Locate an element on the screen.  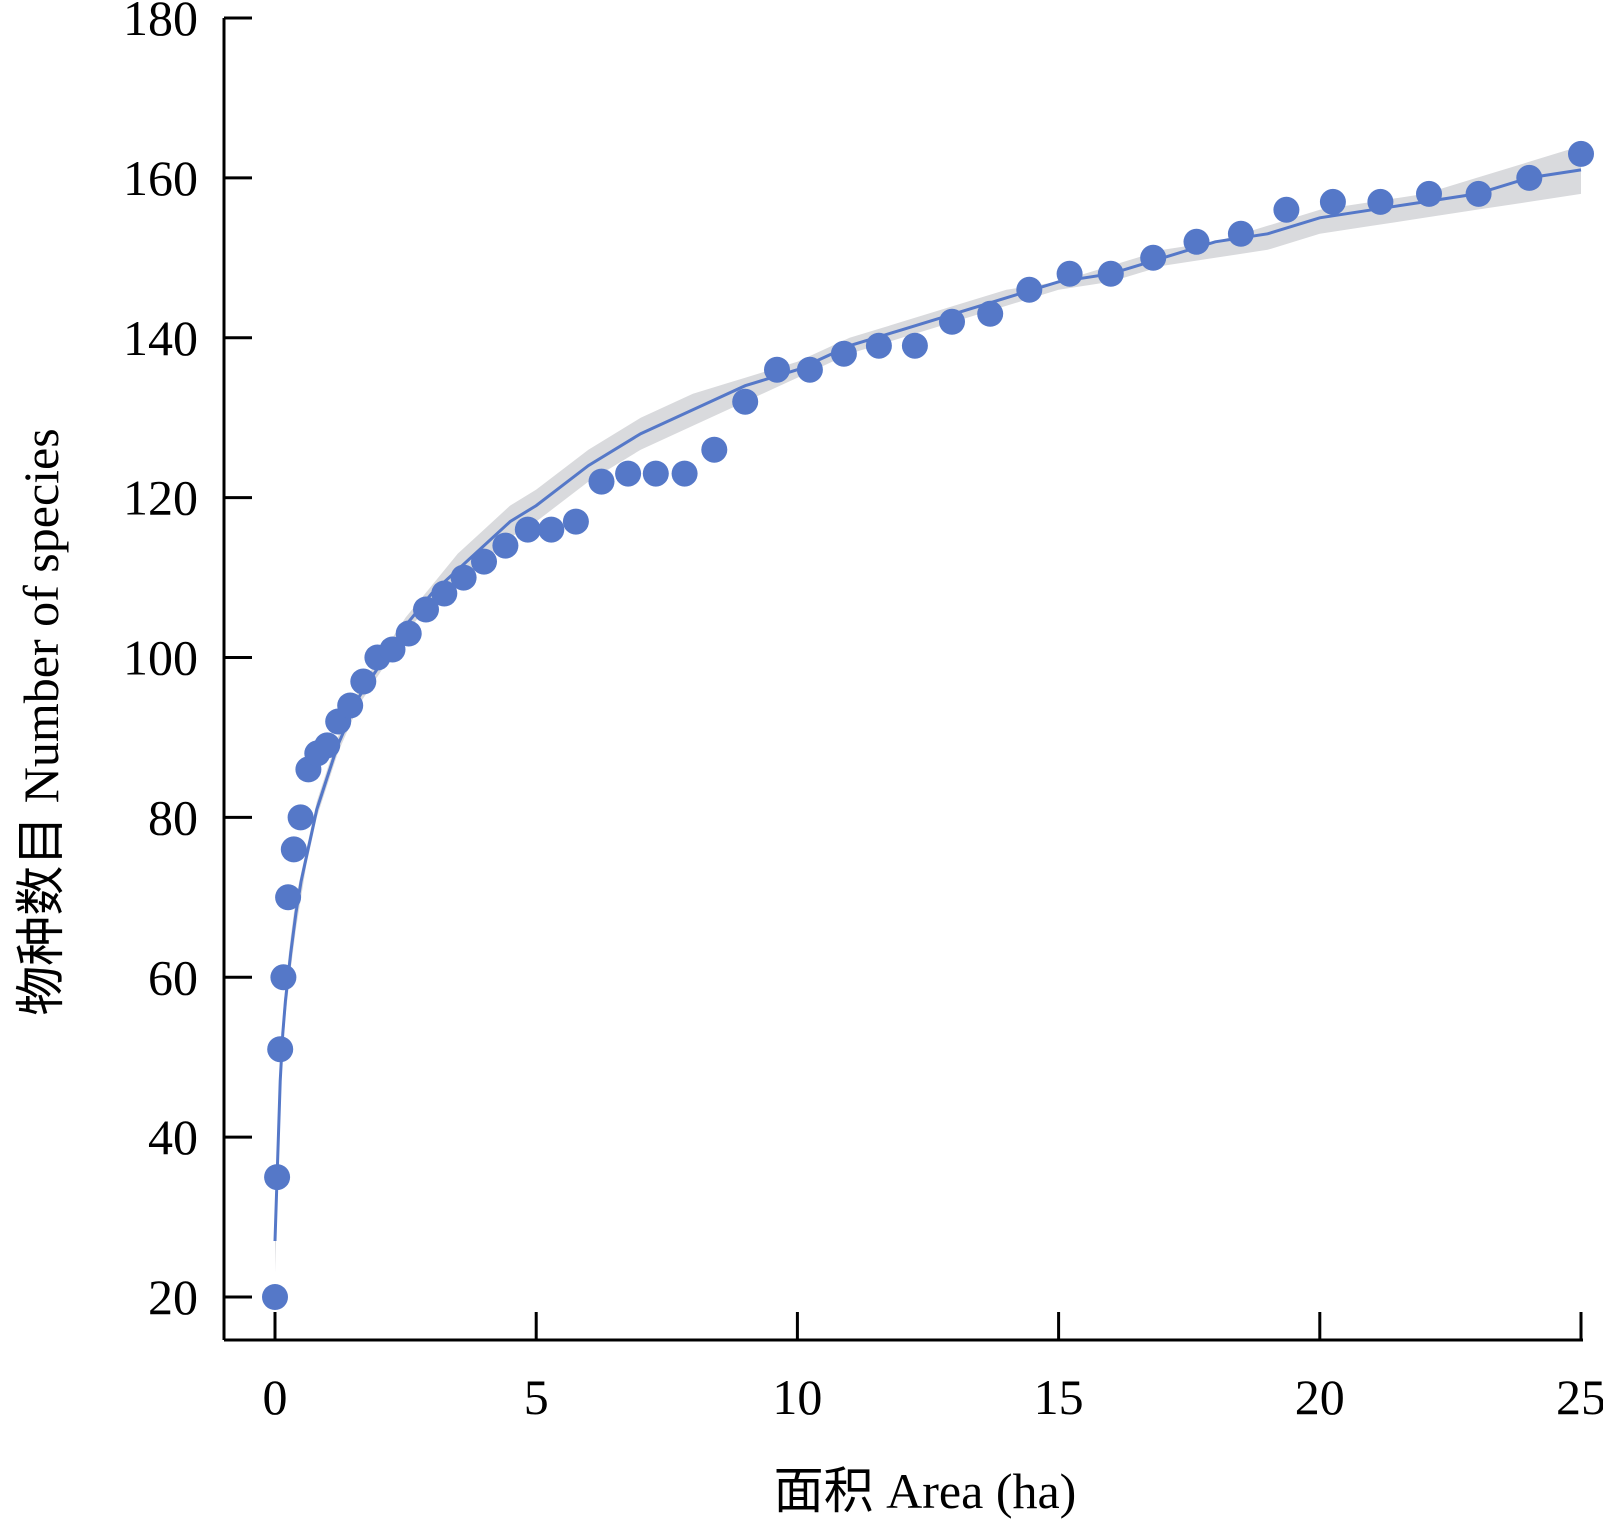
x-tick-label: 20 is located at coordinates (1320, 1397).